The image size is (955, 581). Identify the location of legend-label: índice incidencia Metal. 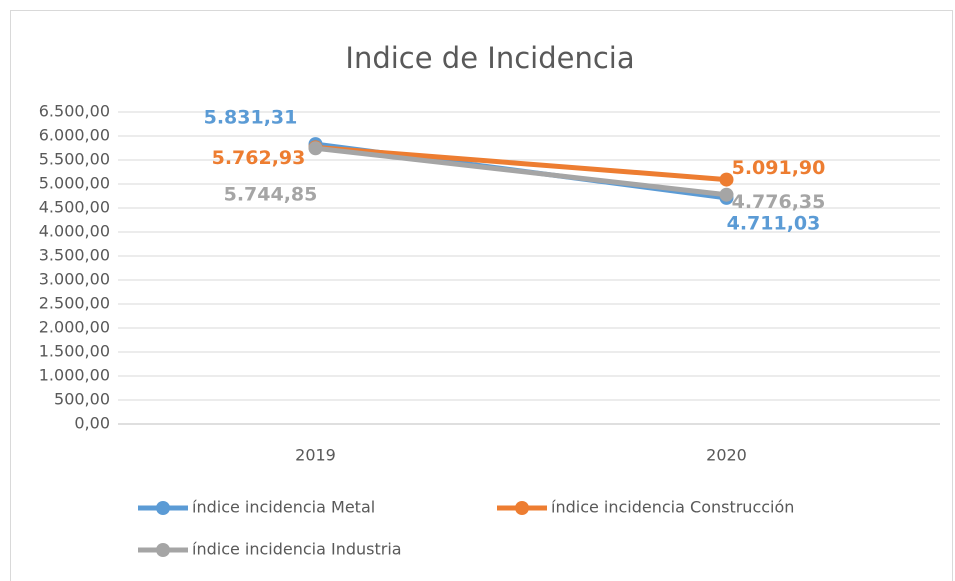
(283, 507).